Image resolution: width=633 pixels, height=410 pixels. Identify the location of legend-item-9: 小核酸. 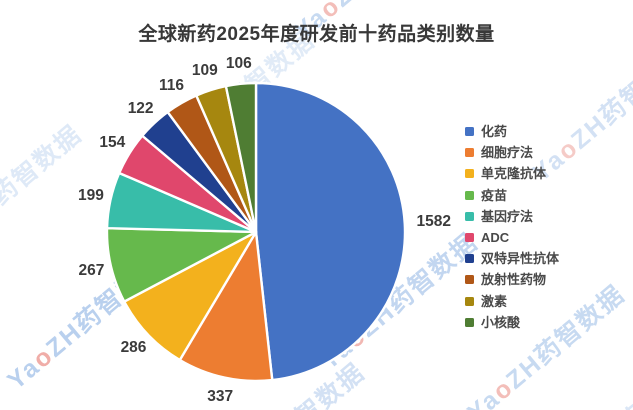
(512, 322).